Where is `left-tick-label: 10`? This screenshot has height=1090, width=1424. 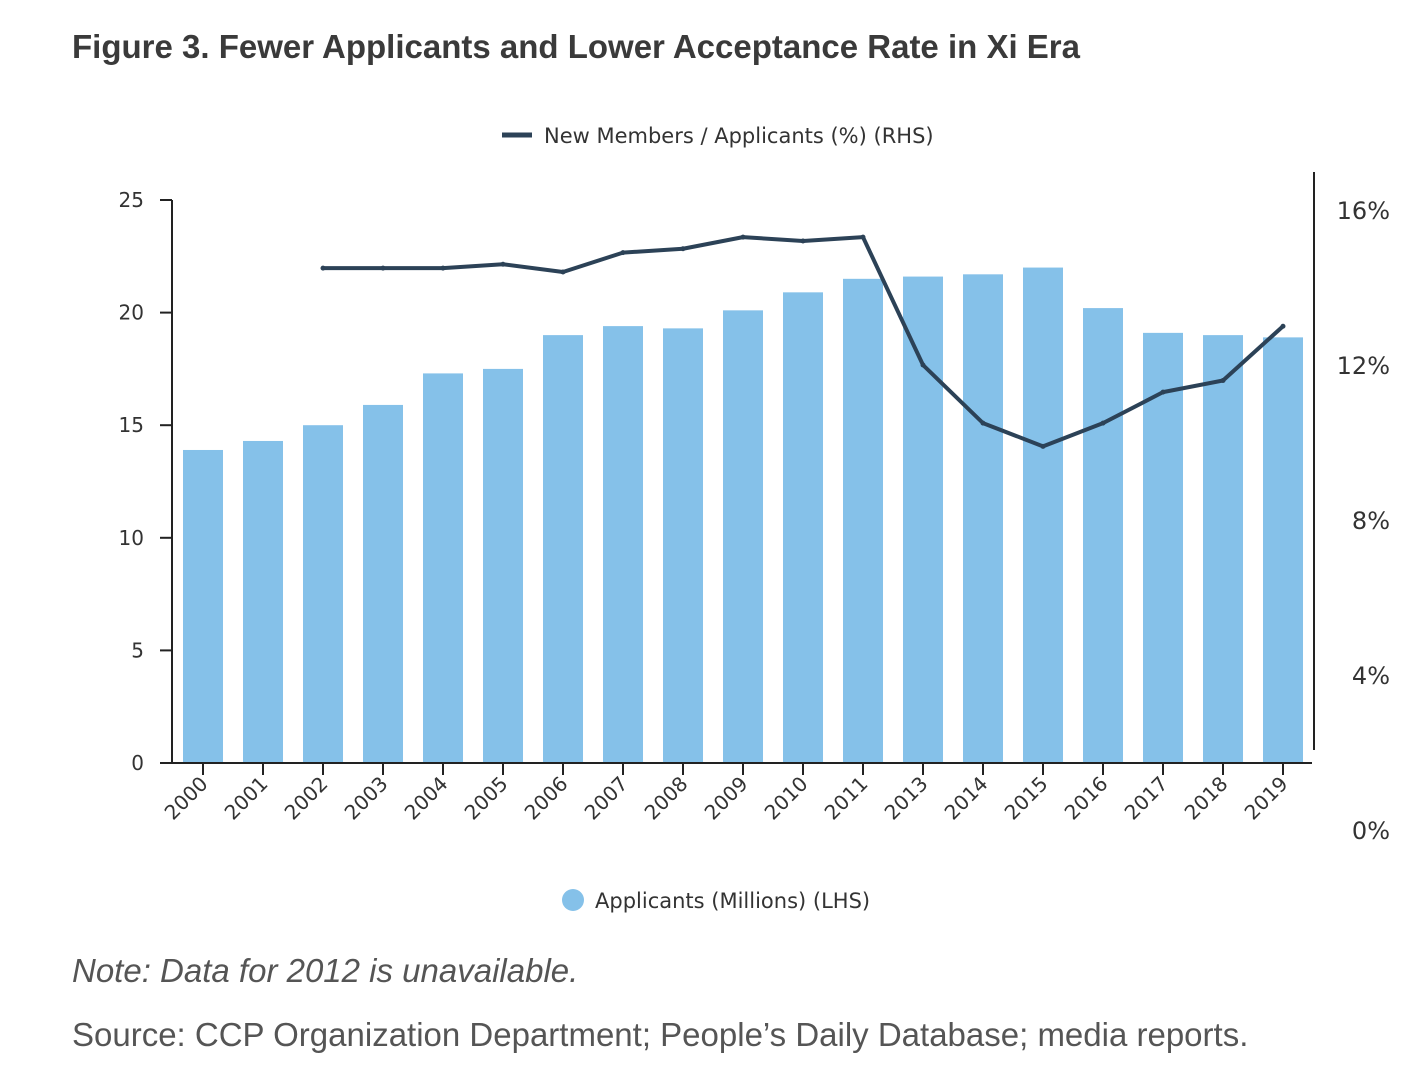
left-tick-label: 10 is located at coordinates (131, 538).